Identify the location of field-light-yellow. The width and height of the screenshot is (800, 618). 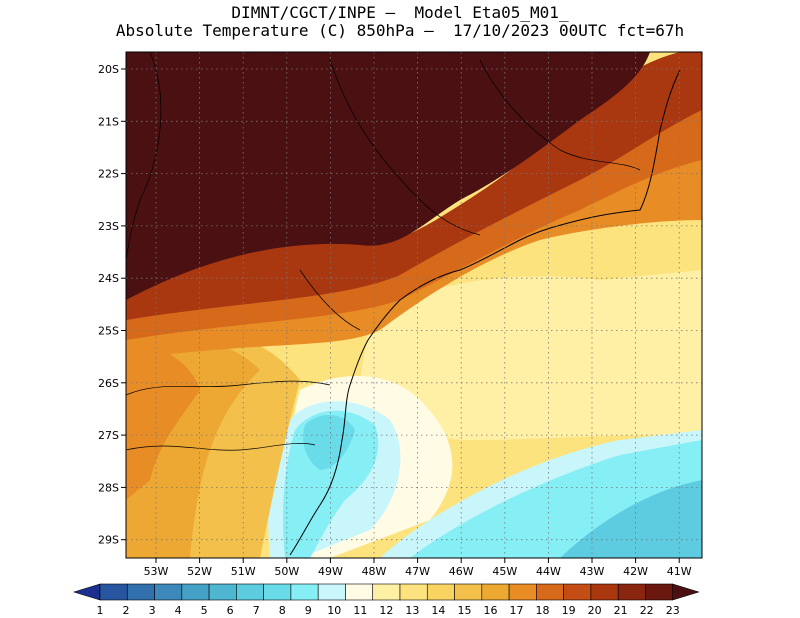
(531, 355).